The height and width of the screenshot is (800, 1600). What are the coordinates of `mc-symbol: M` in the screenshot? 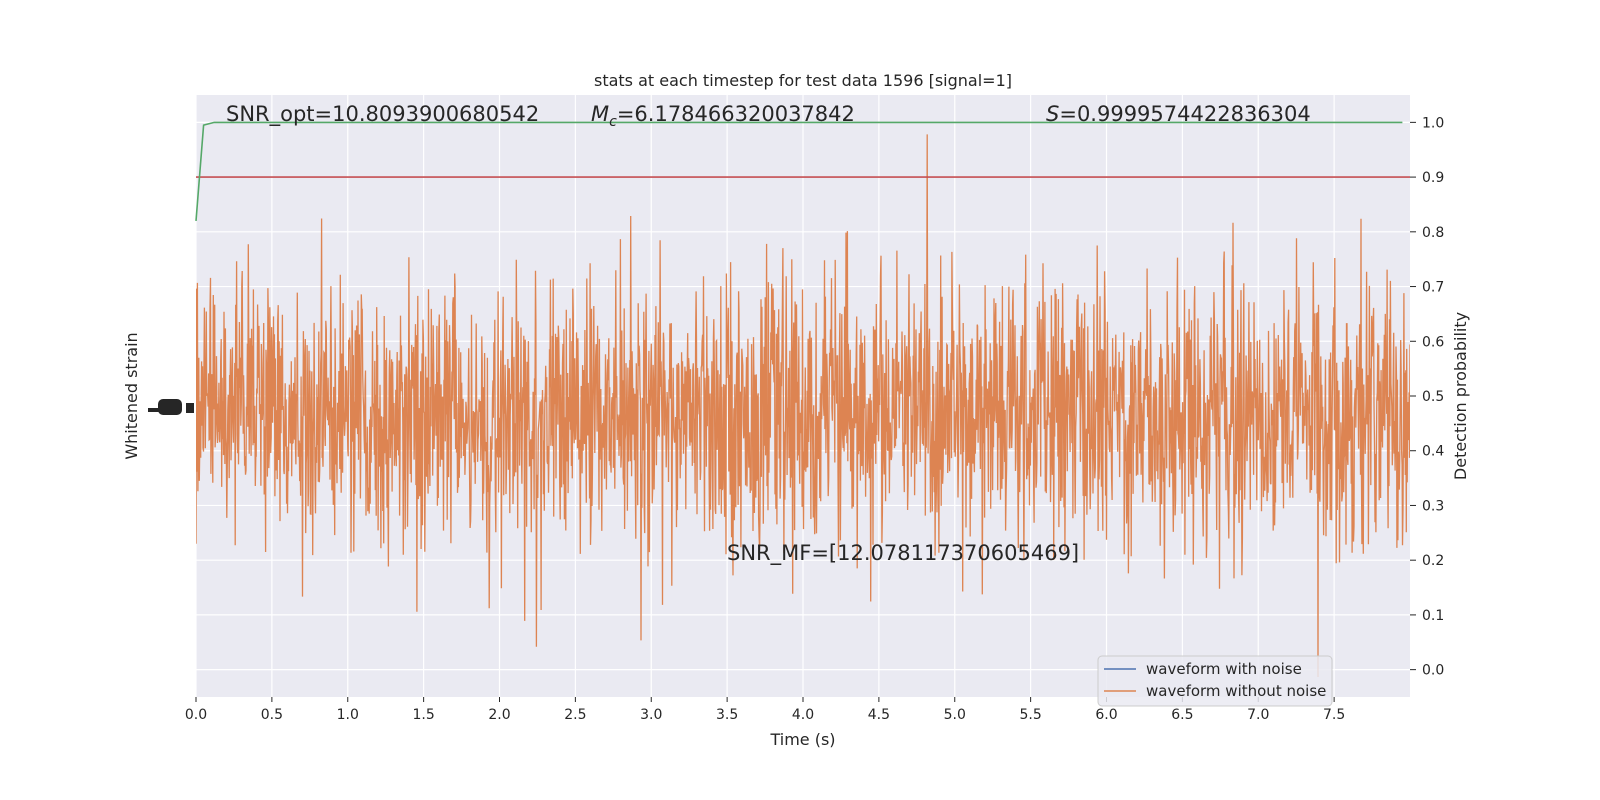 It's located at (600, 114).